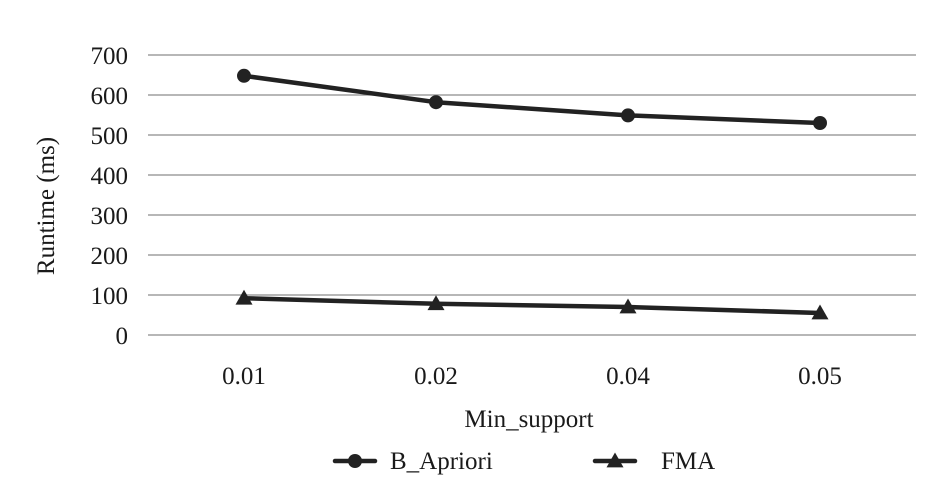 This screenshot has height=489, width=945. I want to click on legend-label: B_Apriori, so click(441, 461).